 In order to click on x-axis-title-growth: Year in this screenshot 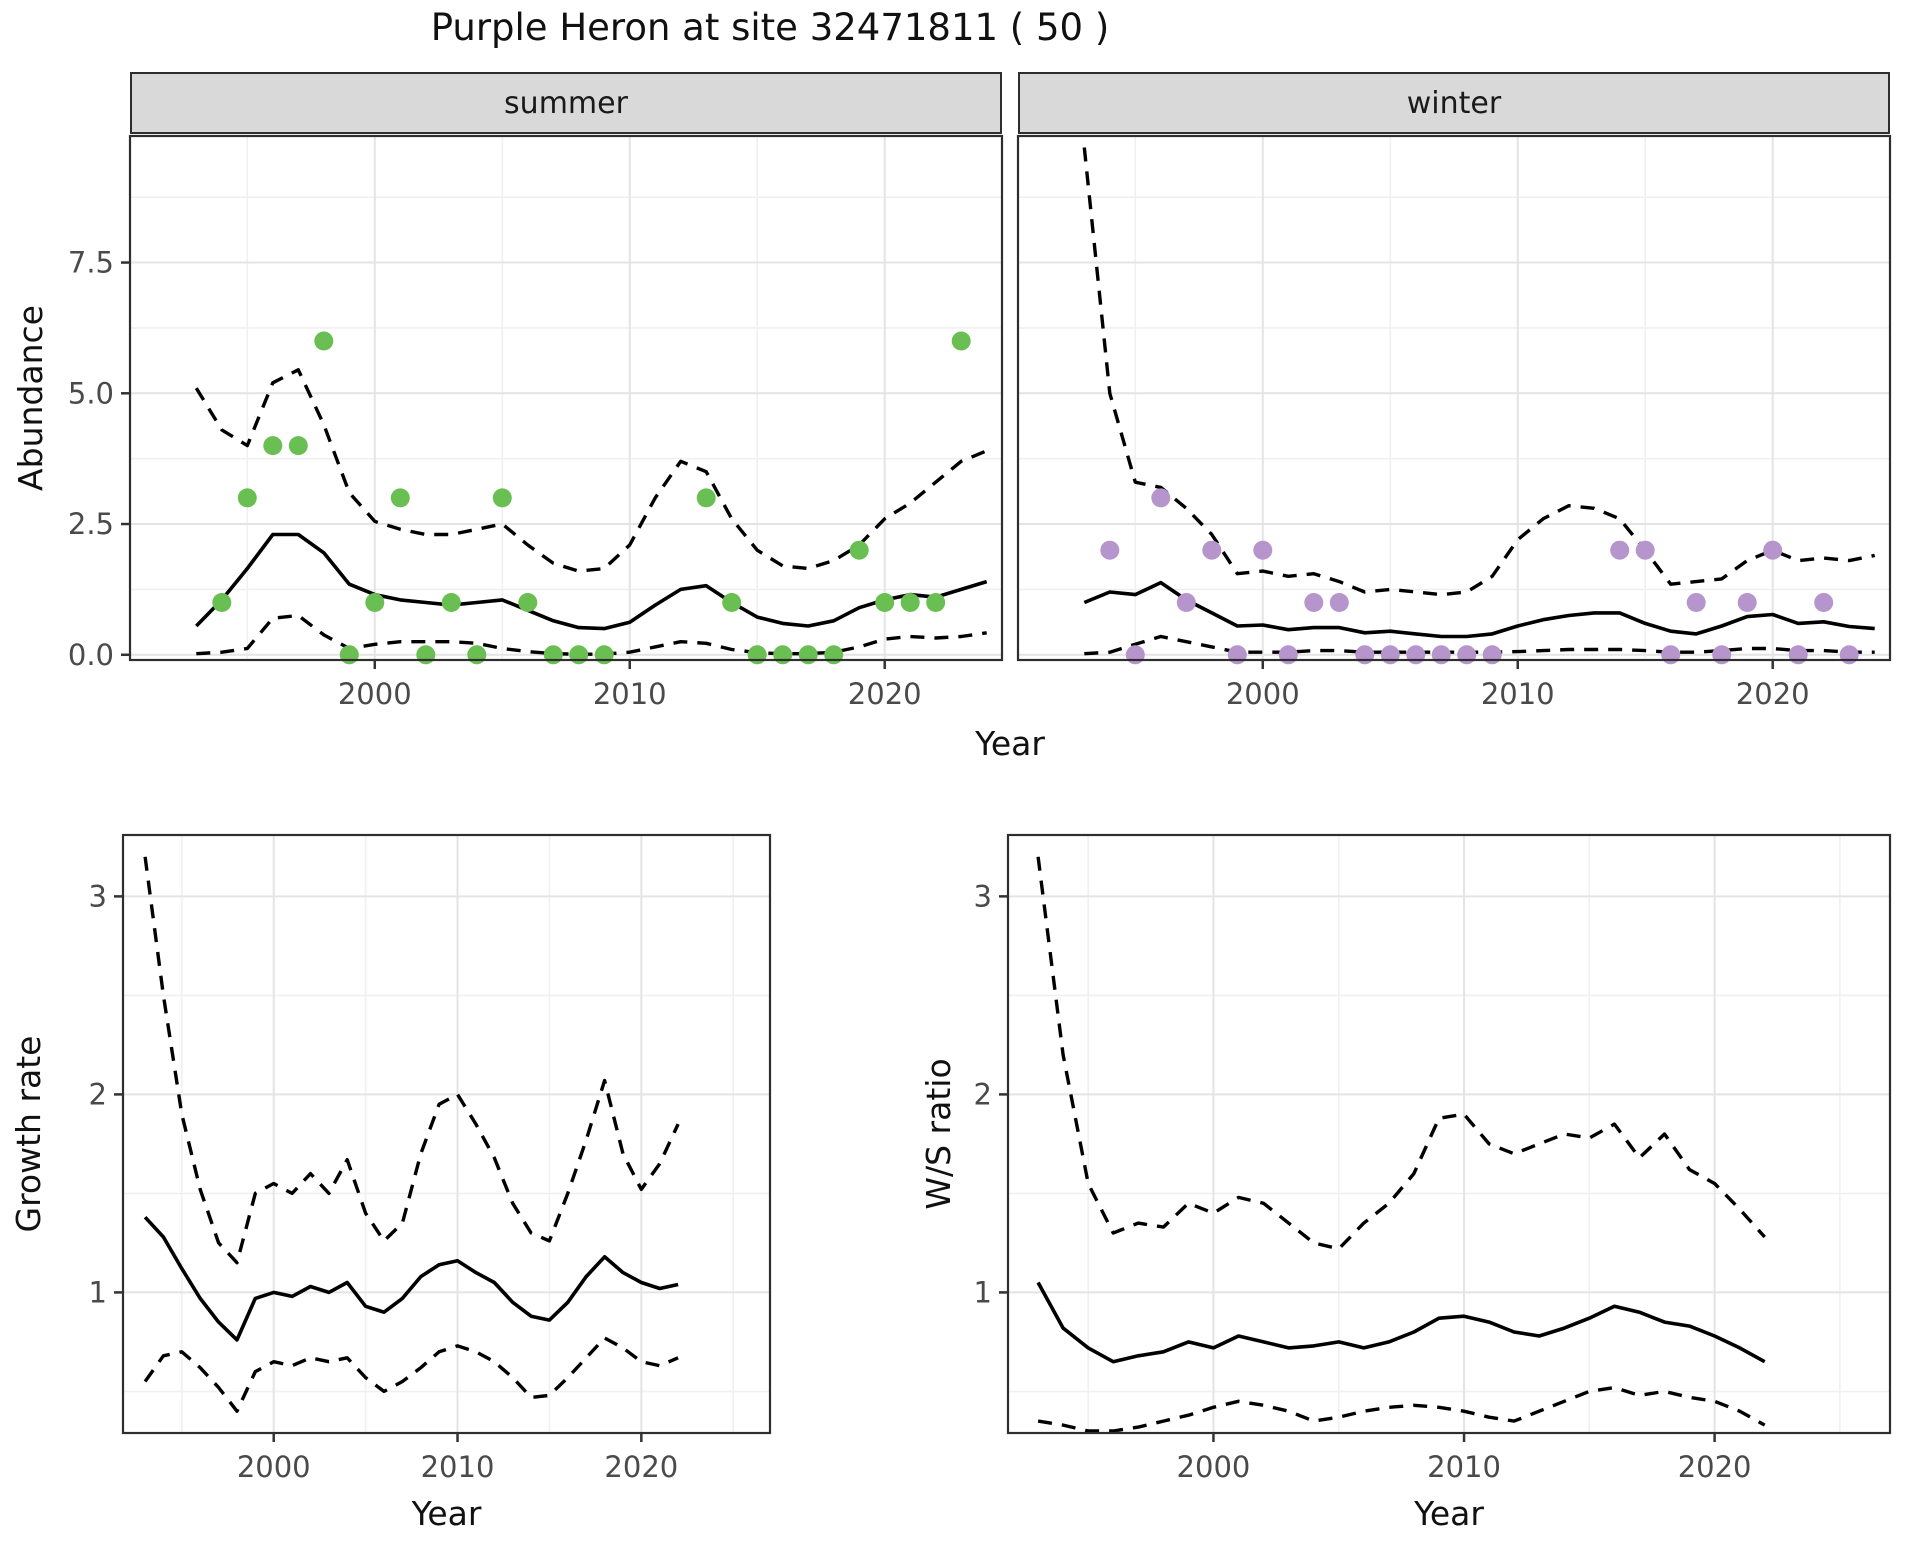, I will do `click(446, 1513)`.